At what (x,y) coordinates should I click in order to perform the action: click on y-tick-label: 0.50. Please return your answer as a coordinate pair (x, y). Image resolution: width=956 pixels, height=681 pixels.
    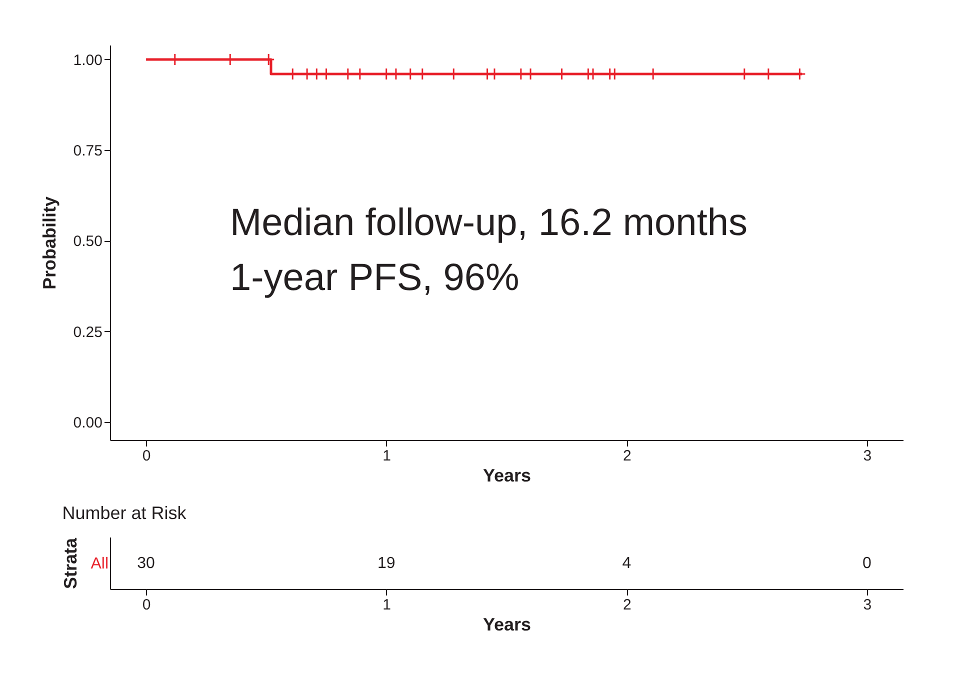
    Looking at the image, I should click on (87, 241).